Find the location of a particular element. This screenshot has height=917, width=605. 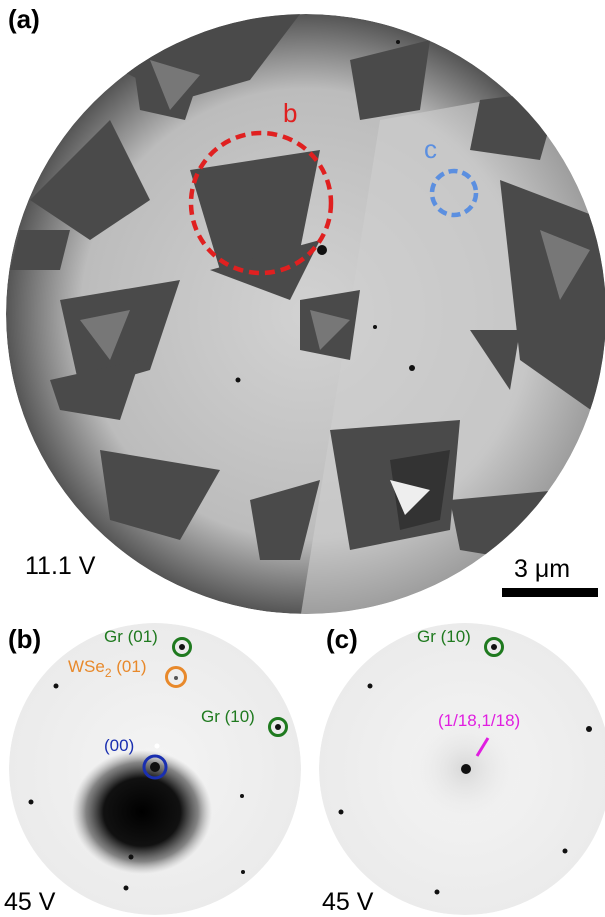

particles is located at coordinates (325, 211).